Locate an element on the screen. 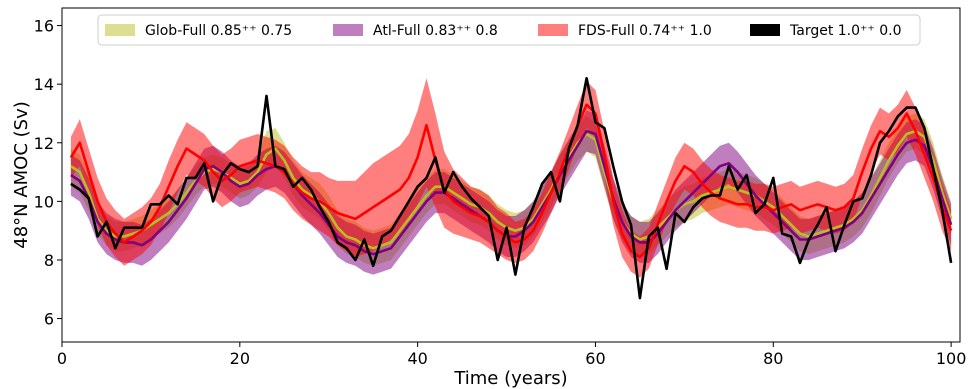 The width and height of the screenshot is (978, 389). x-tick-label: 60 is located at coordinates (595, 358).